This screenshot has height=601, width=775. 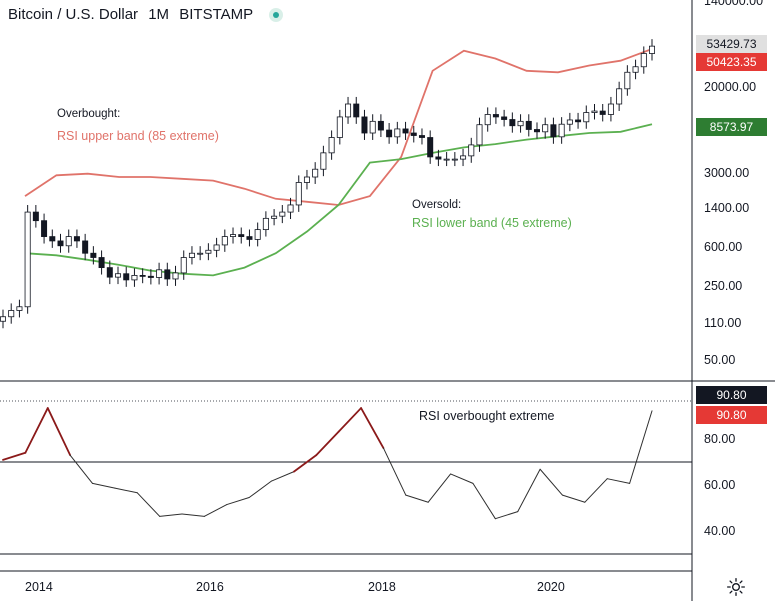 I want to click on time-tick-2014: 2014, so click(x=39, y=587).